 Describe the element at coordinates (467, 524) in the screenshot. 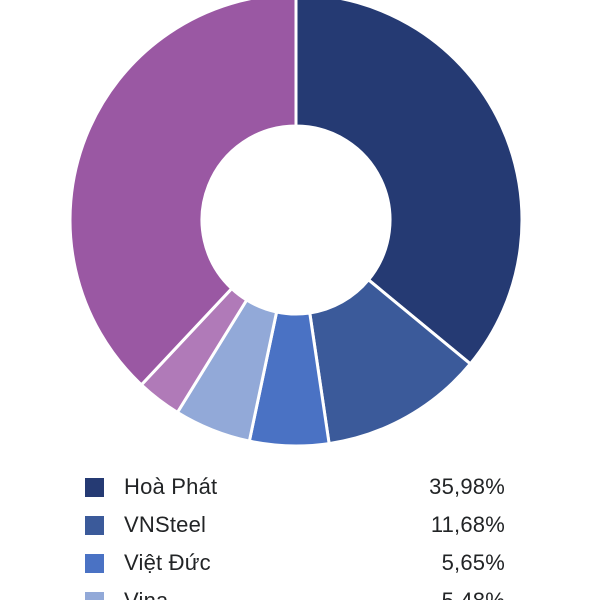

I see `legend-value: 11,68%` at that location.